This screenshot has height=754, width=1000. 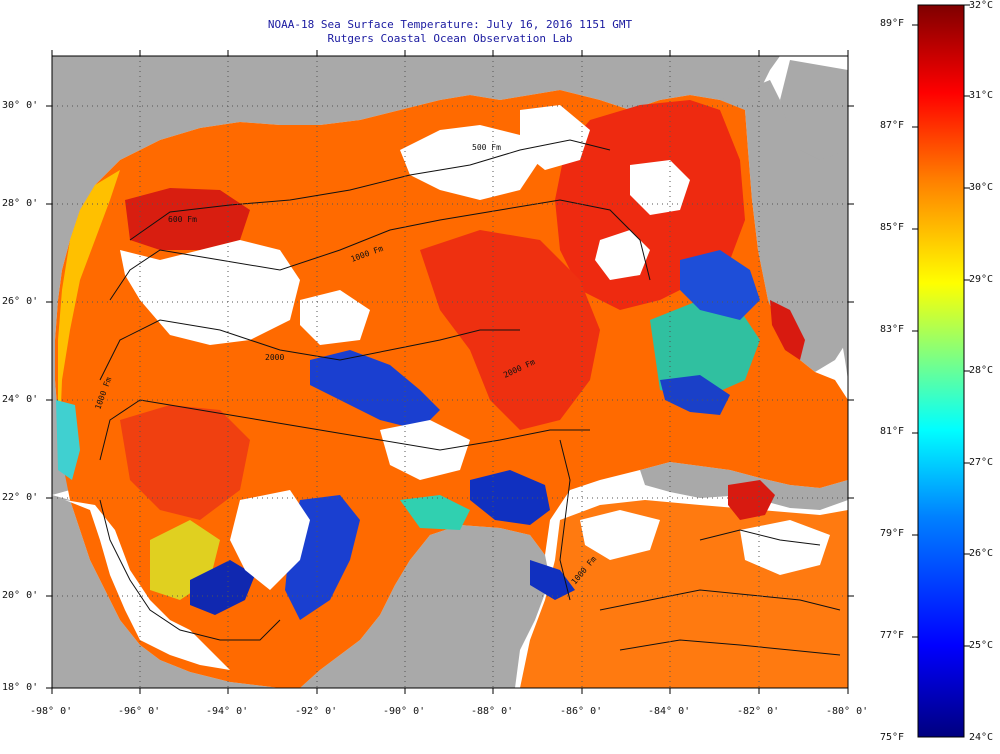 What do you see at coordinates (435, 512) in the screenshot?
I see `sst-teal-s` at bounding box center [435, 512].